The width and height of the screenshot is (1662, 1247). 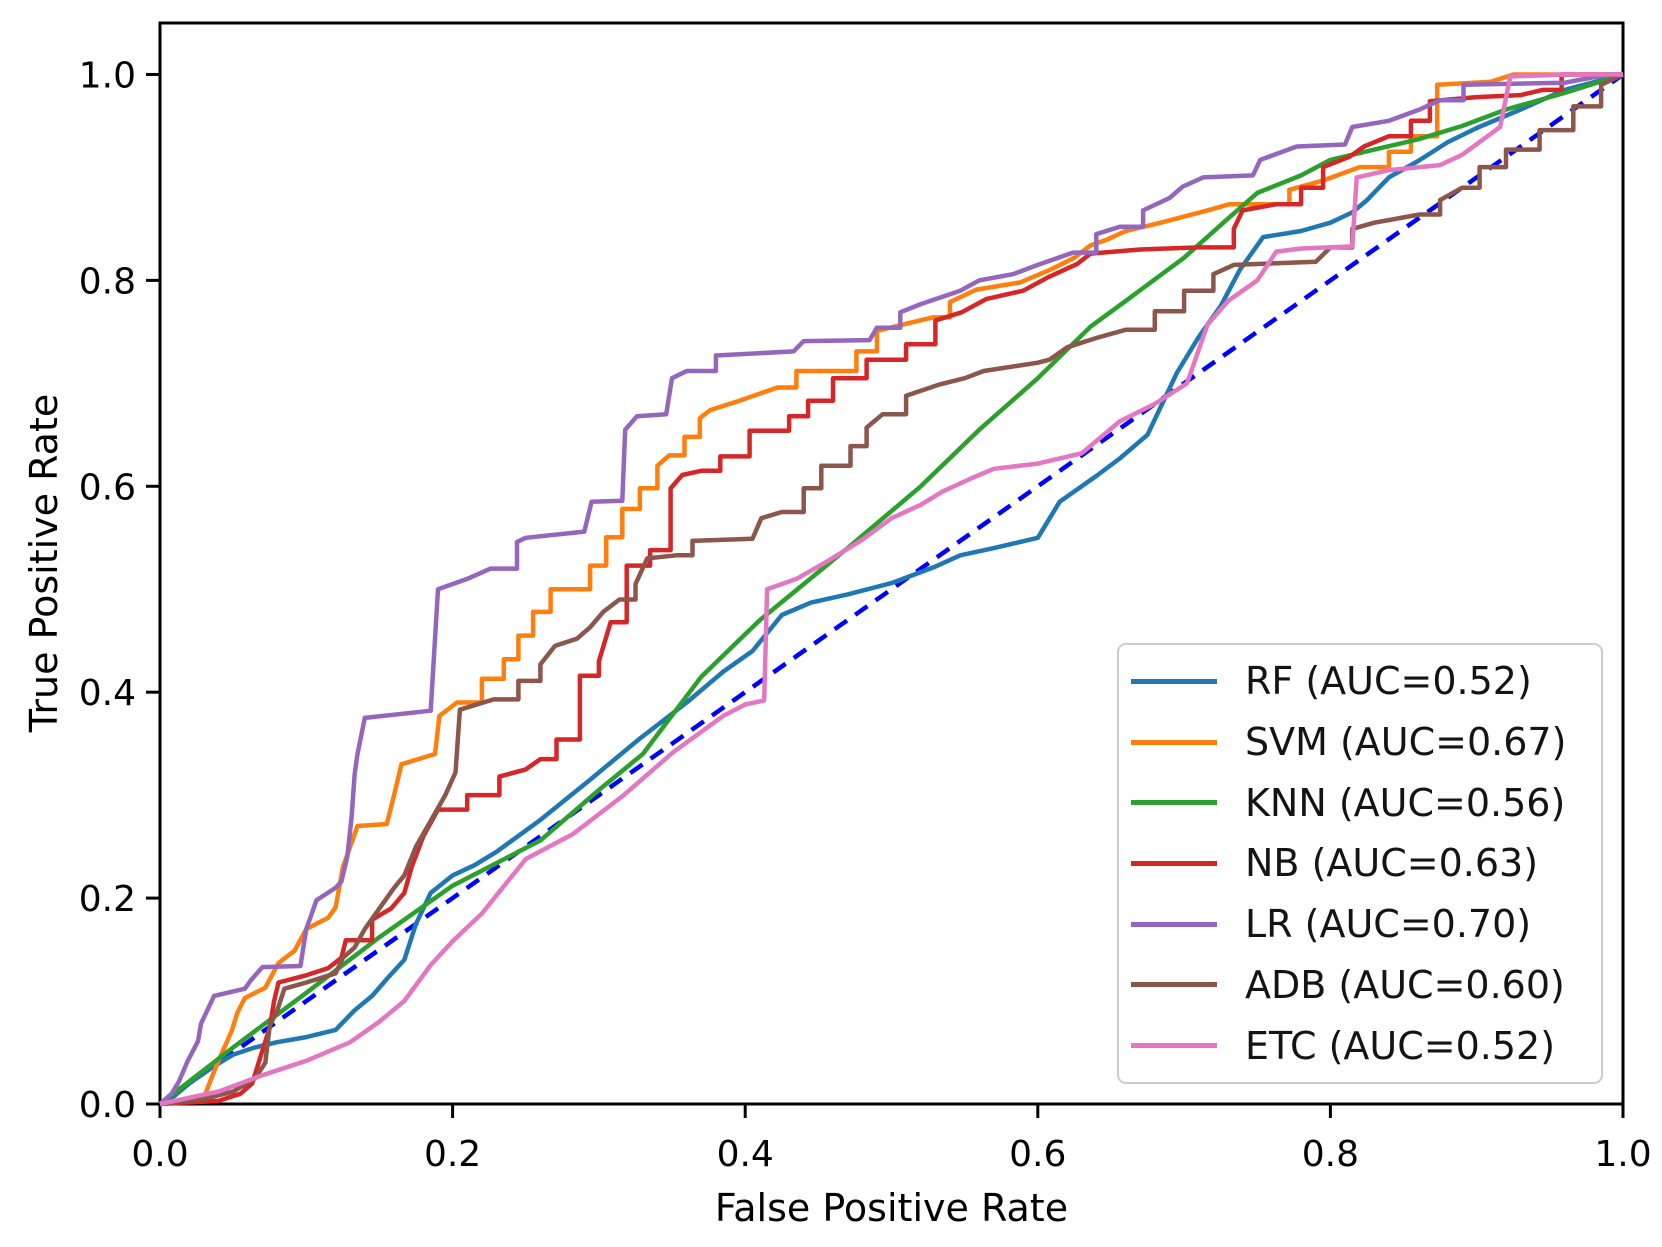 I want to click on y-tick-label: 0.2, so click(x=107, y=899).